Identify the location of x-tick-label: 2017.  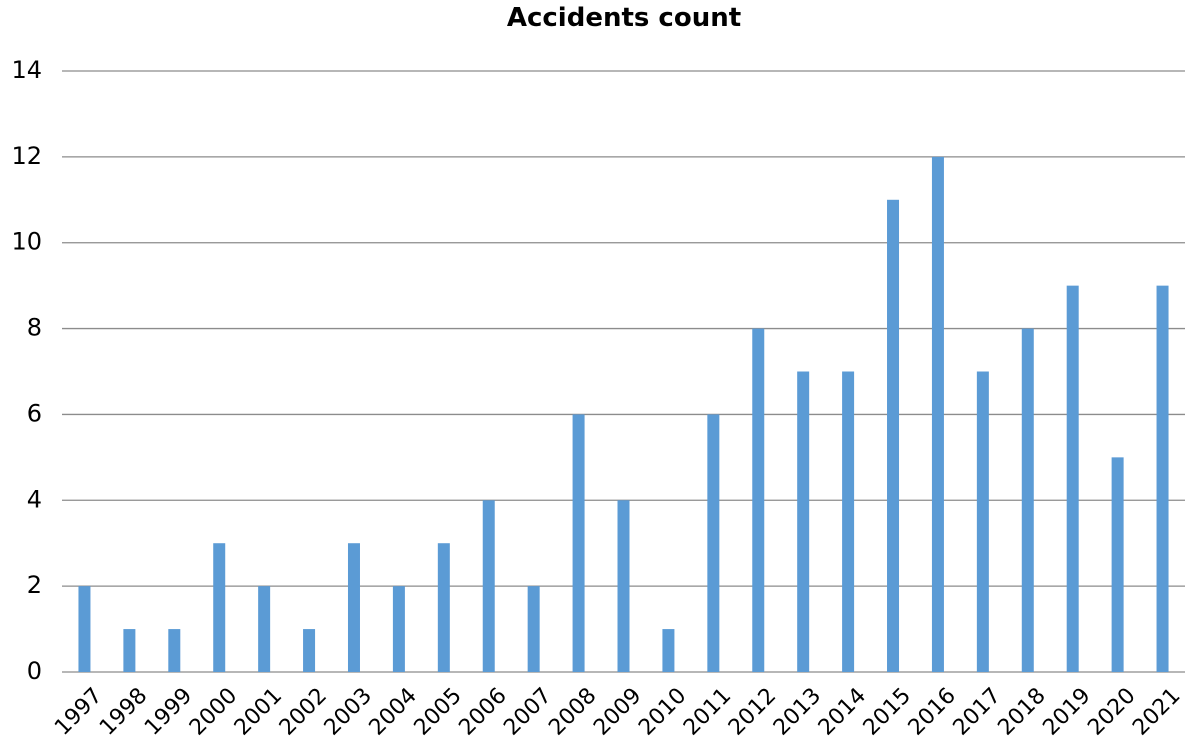
(977, 711).